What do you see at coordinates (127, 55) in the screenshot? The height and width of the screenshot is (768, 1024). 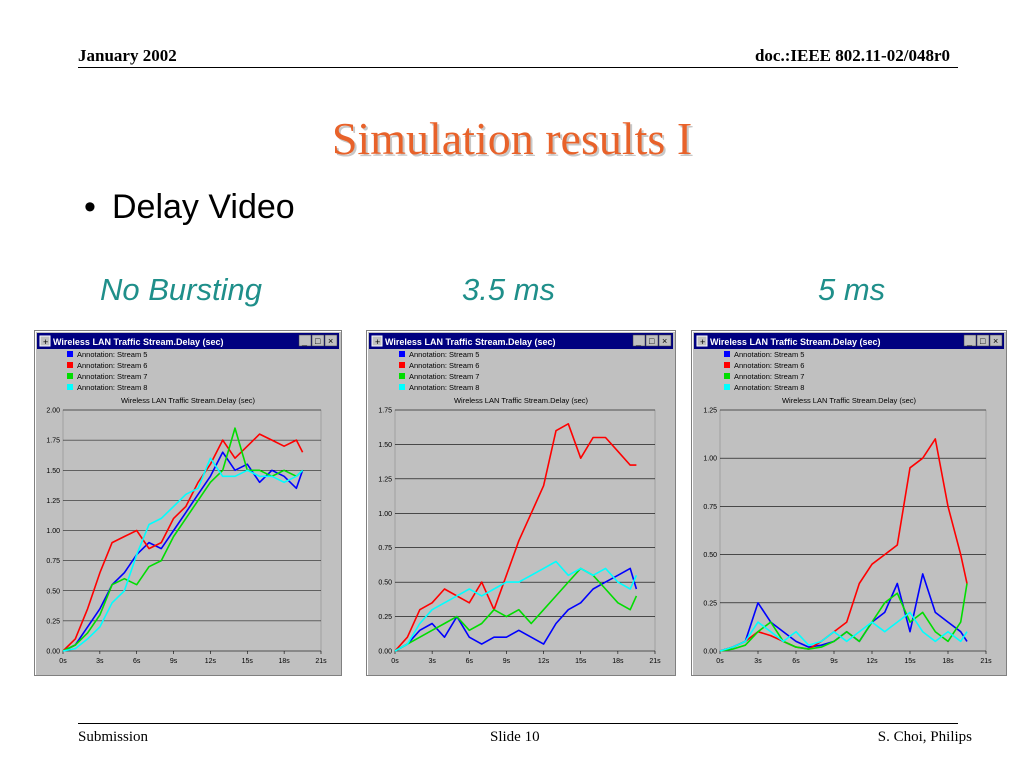 I see `header-date: January 2002` at bounding box center [127, 55].